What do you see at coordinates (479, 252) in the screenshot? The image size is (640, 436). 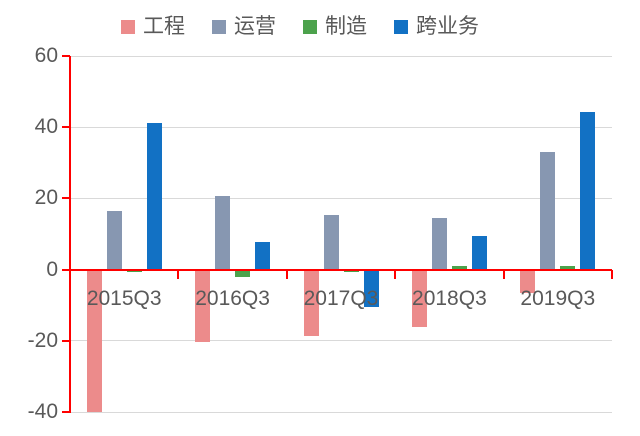 I see `bar-跨业务-2018Q3` at bounding box center [479, 252].